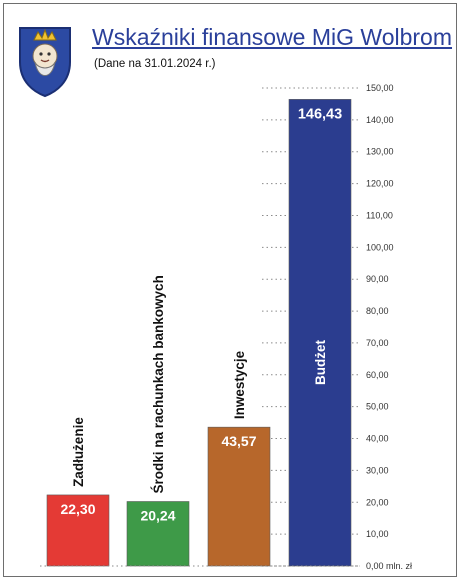  I want to click on bar-value-label: 146,43, so click(320, 114).